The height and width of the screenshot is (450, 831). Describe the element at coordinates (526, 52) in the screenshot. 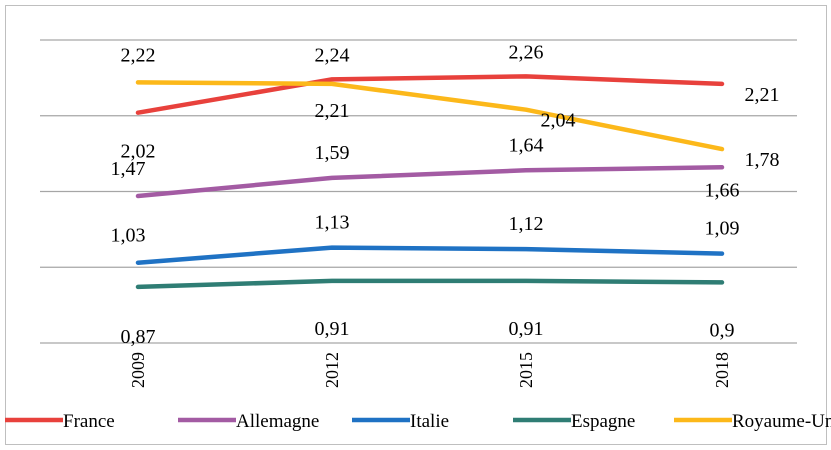

I see `data-label-france: 2,26` at that location.